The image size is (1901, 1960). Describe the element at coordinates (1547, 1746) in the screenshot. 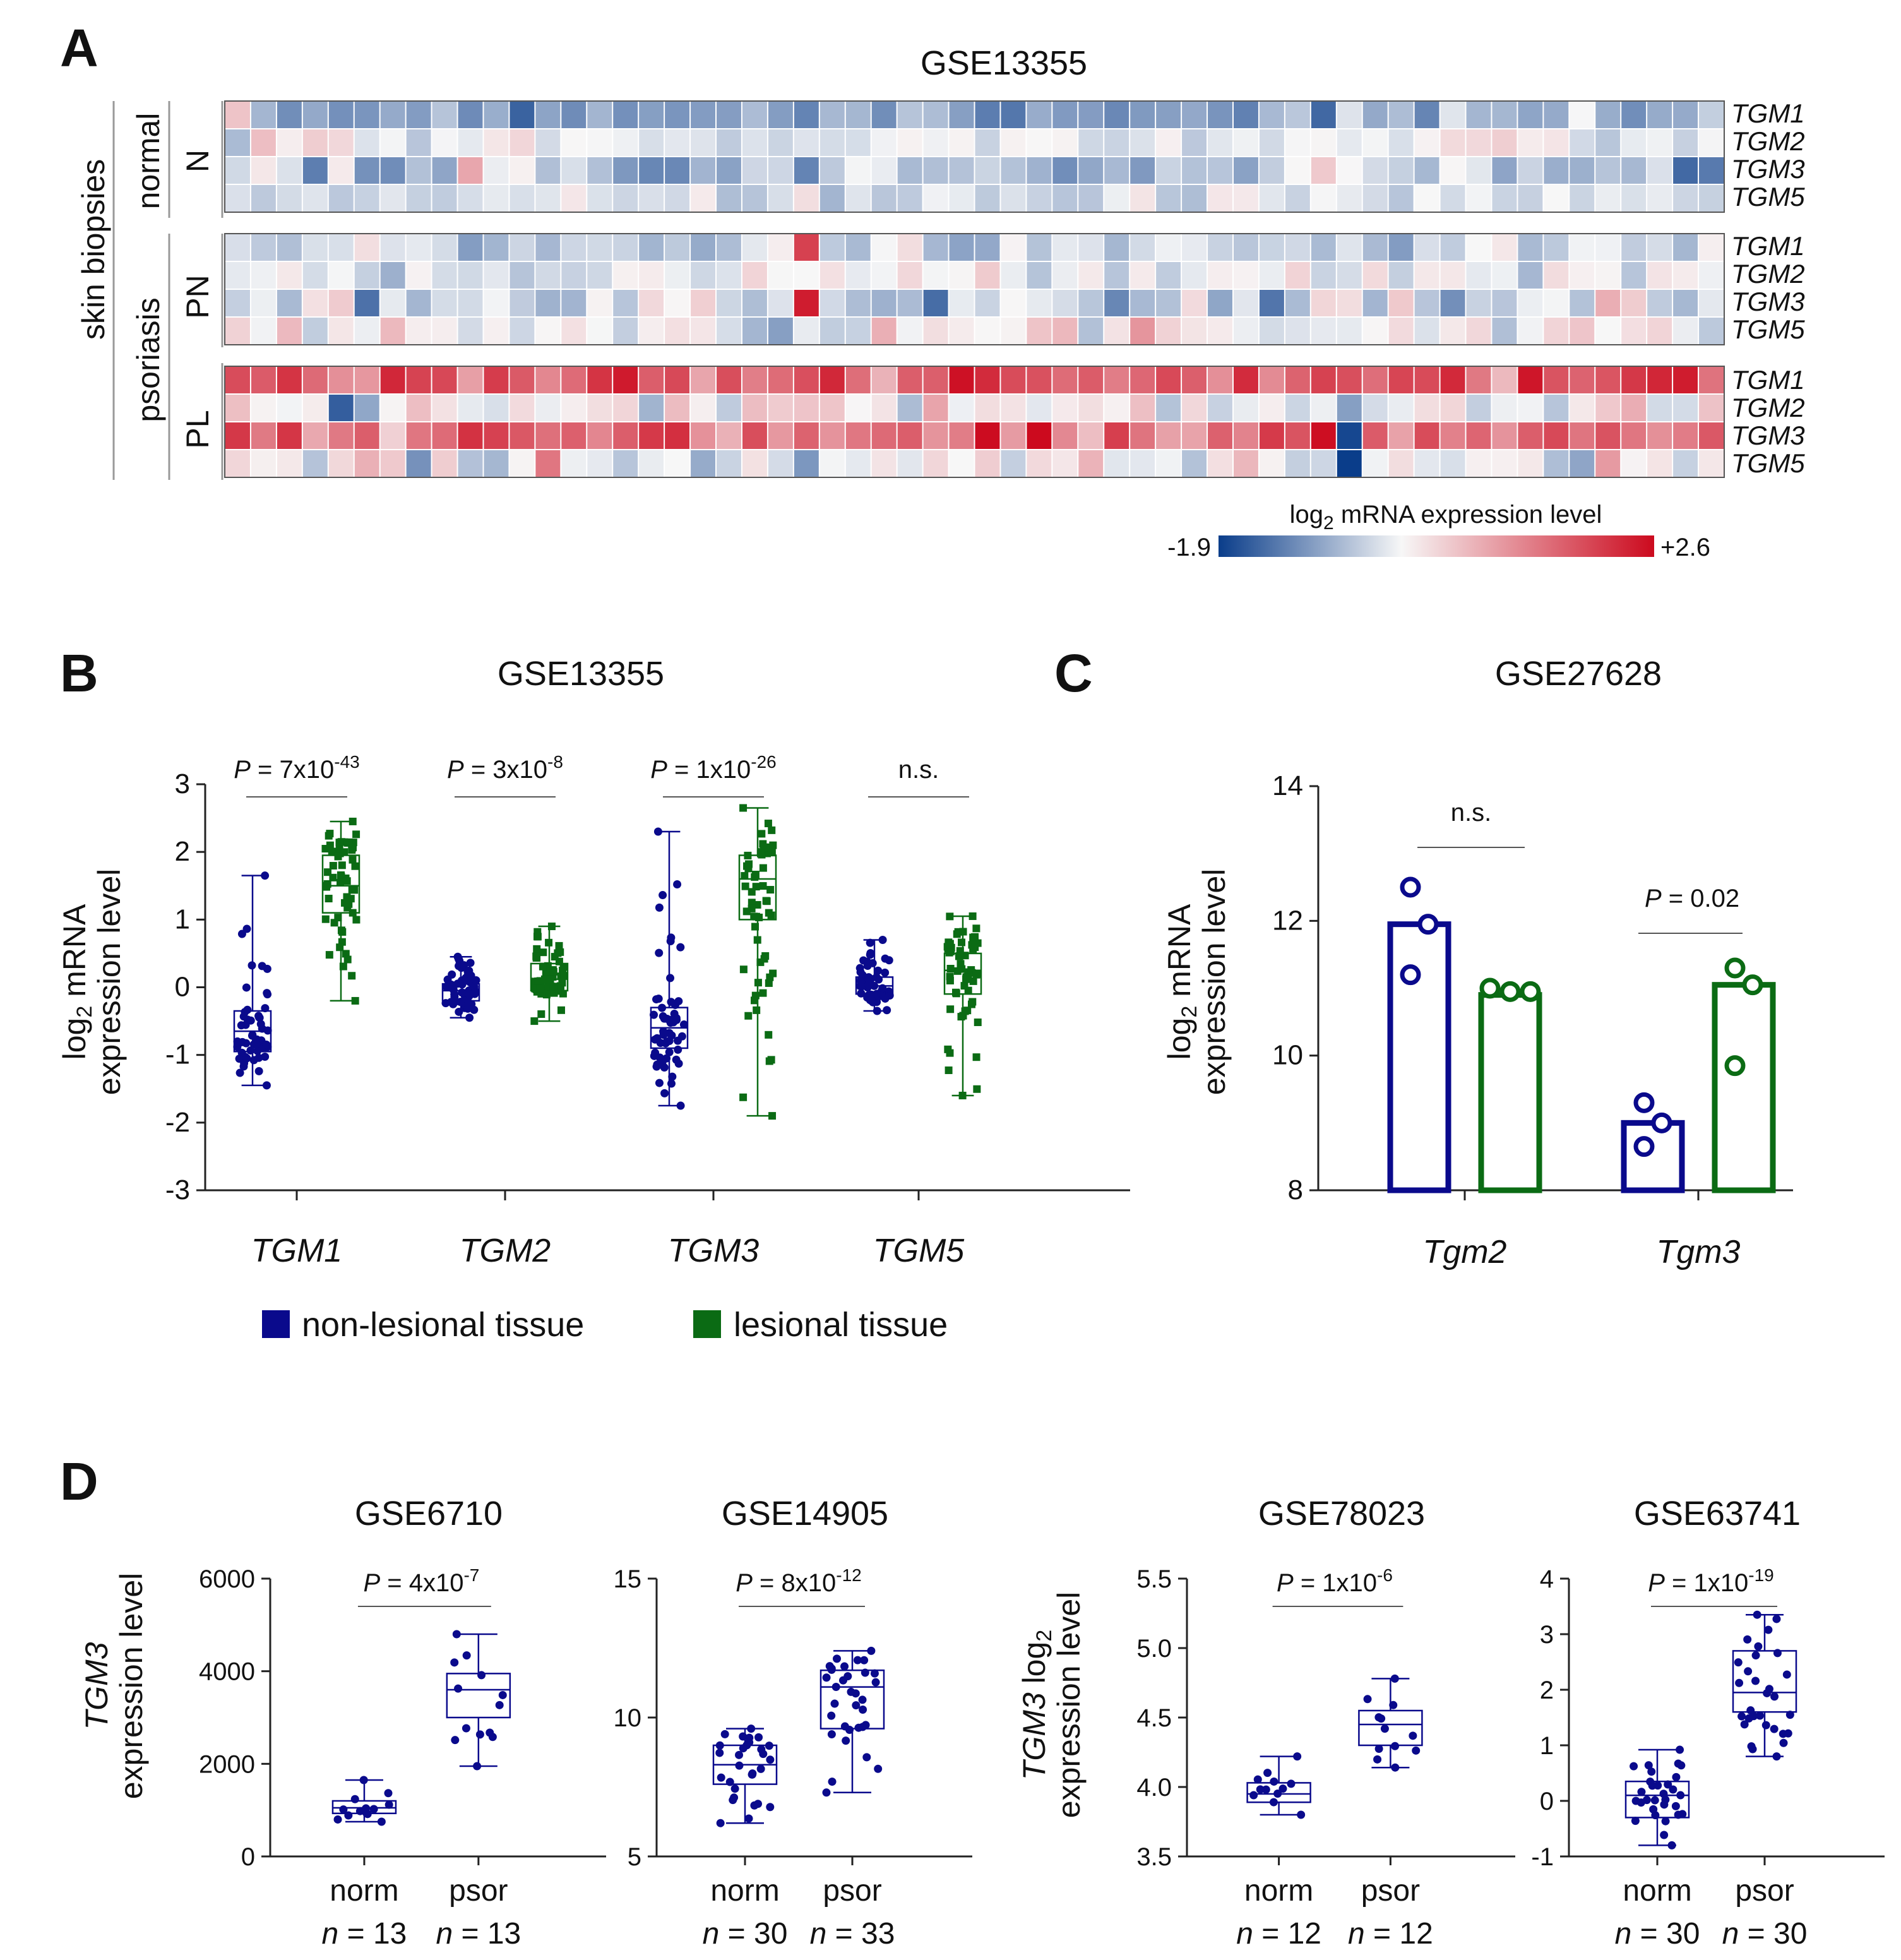

I see `y-tick-label: 1` at that location.